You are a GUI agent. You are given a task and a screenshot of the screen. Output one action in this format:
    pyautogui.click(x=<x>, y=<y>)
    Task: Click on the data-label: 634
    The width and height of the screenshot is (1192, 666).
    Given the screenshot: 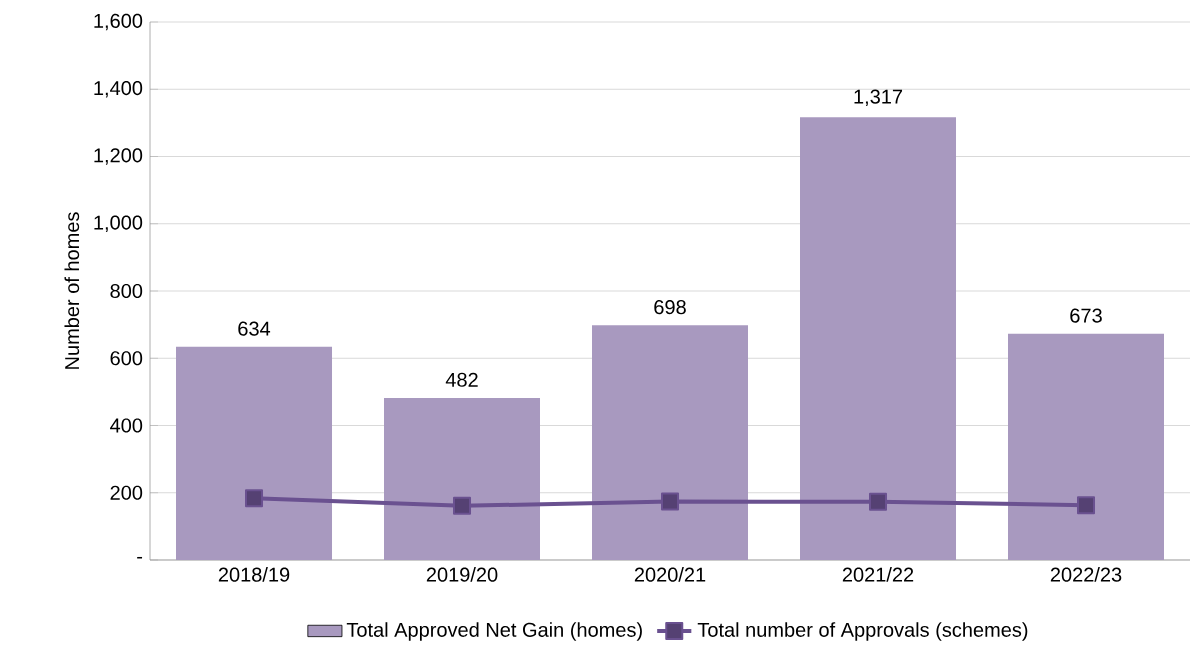 What is the action you would take?
    pyautogui.click(x=254, y=328)
    